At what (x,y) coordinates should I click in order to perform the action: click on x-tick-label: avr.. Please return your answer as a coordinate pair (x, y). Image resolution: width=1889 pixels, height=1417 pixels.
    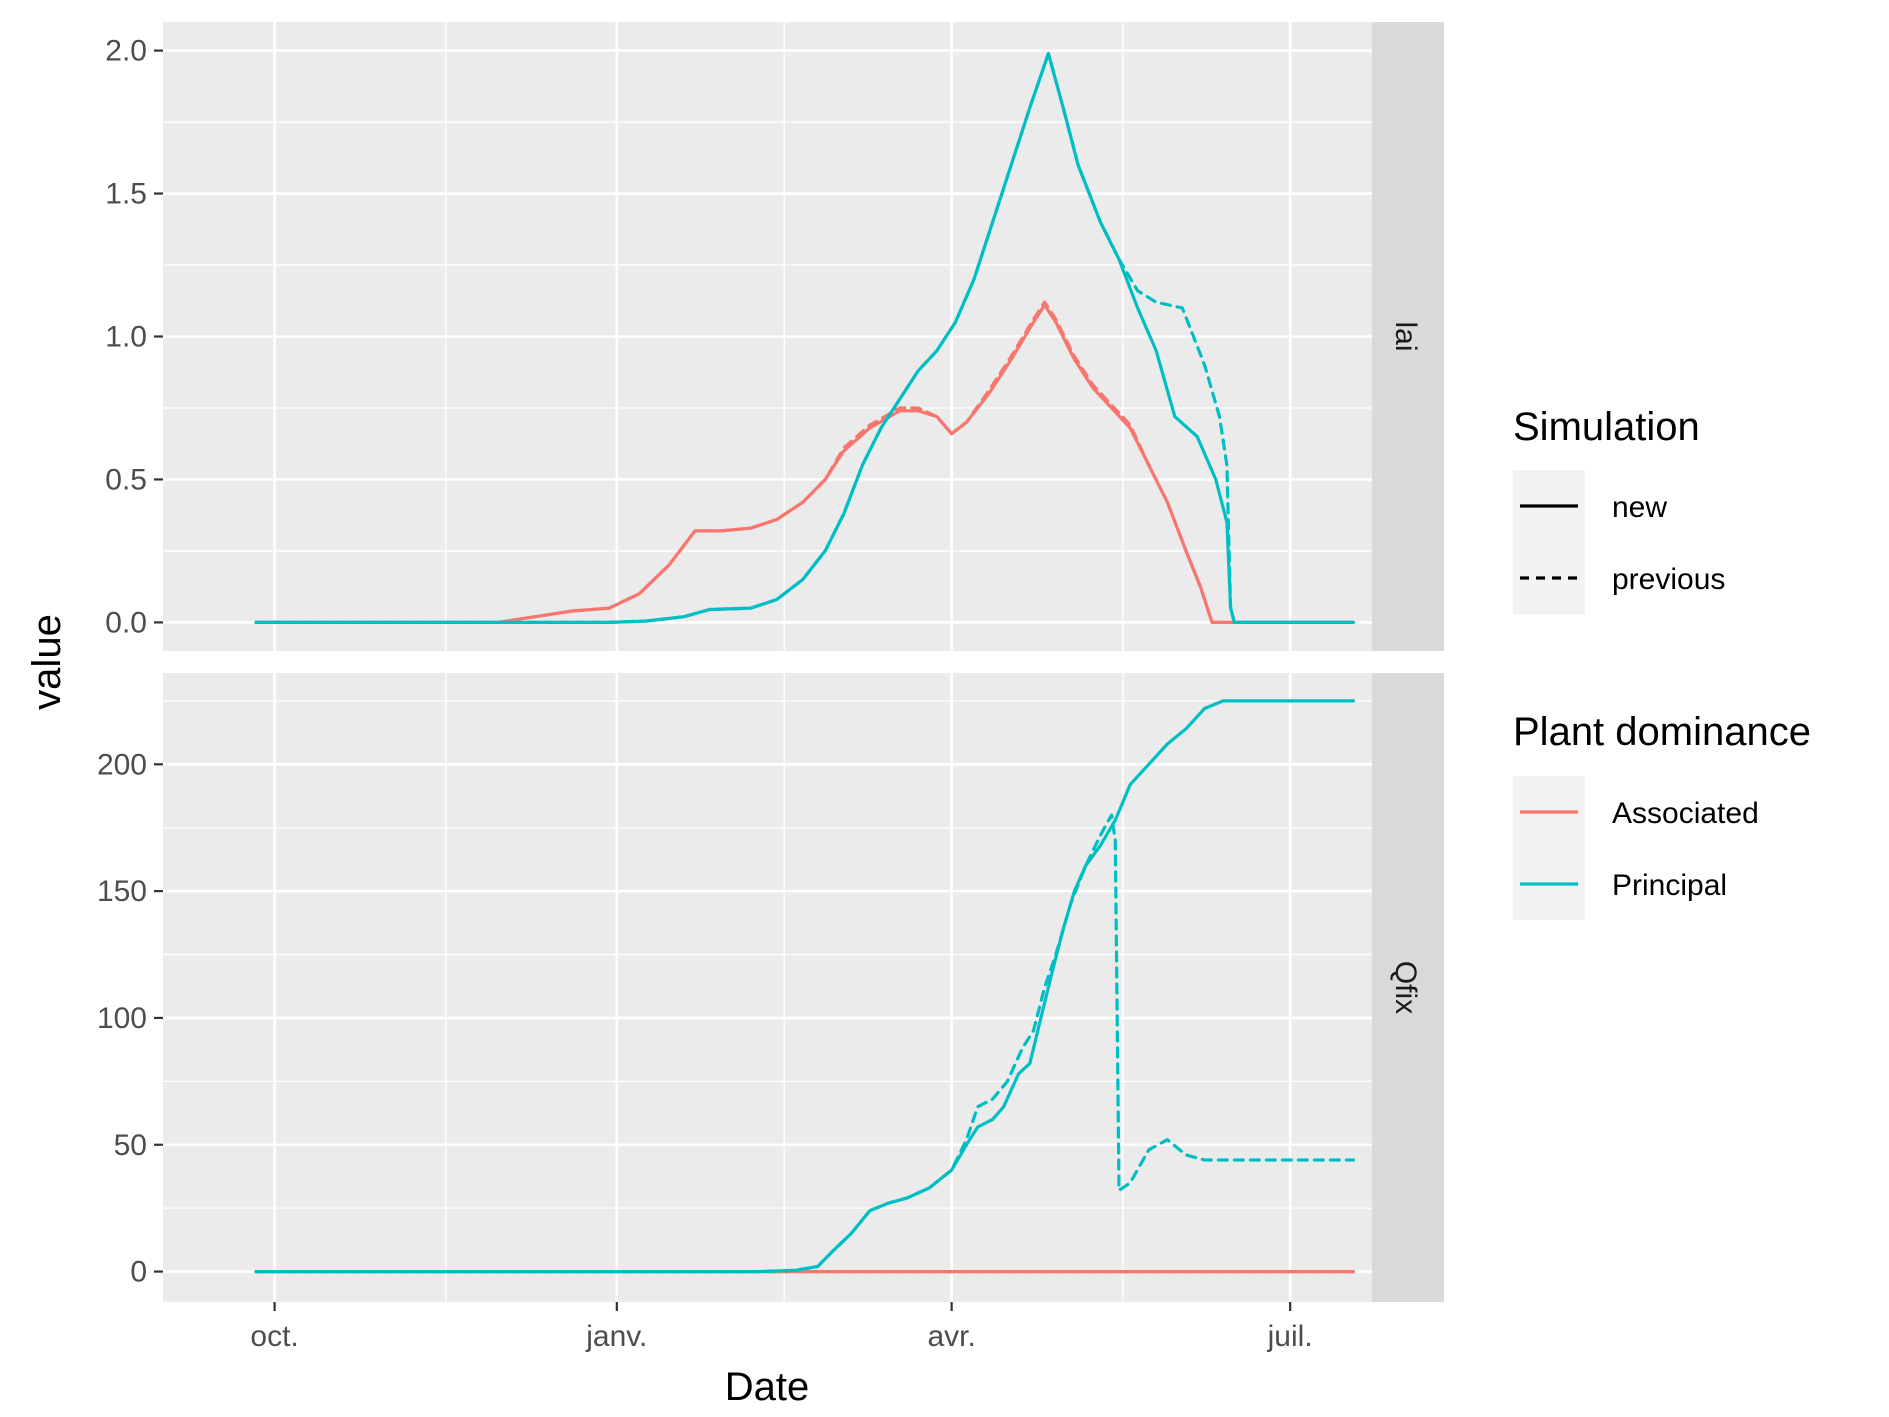
    Looking at the image, I should click on (951, 1336).